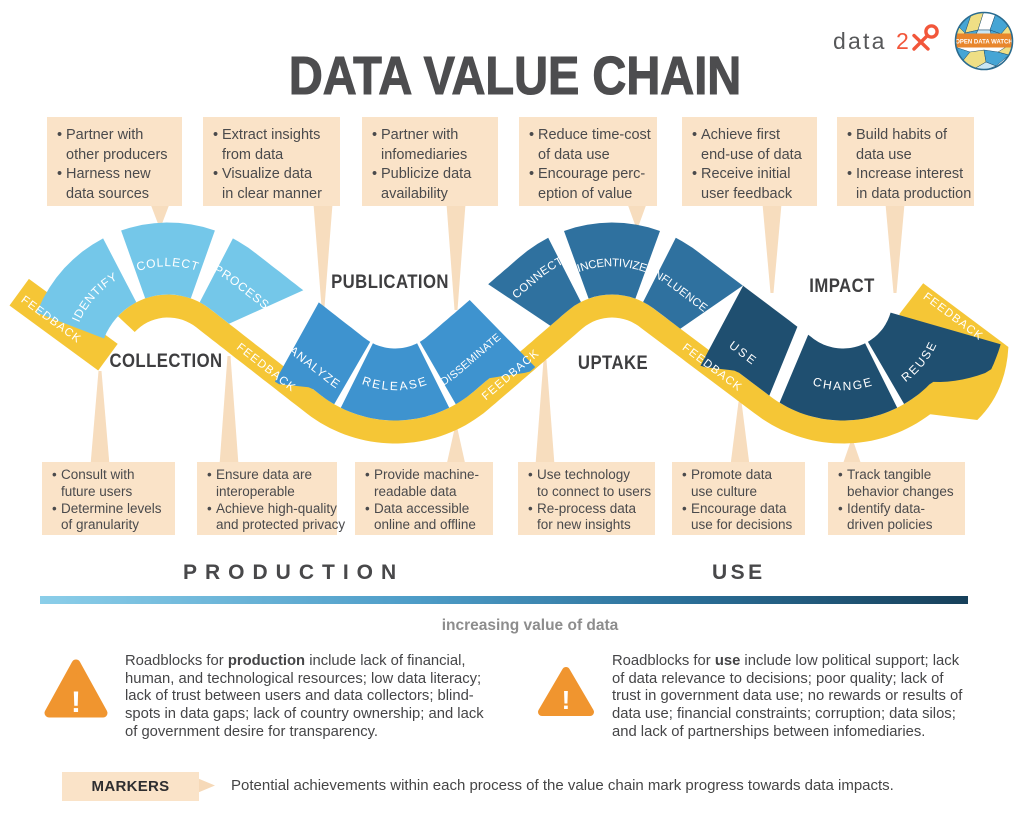 The width and height of the screenshot is (1024, 819). I want to click on svg-text: CHANGE, so click(842, 383).